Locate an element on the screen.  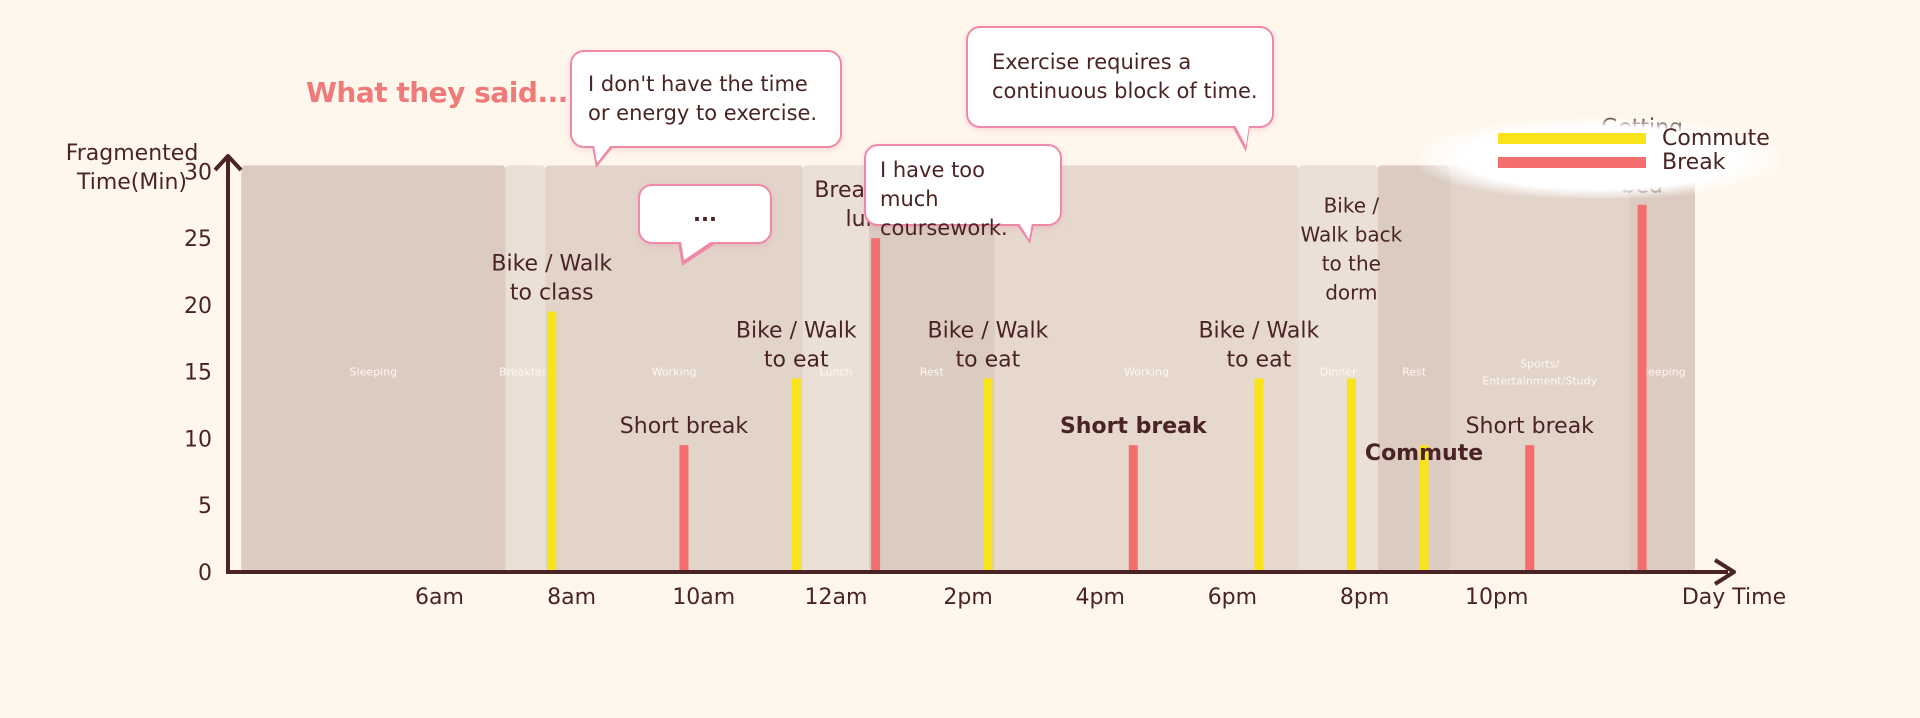
period-label: Lunch is located at coordinates (835, 372).